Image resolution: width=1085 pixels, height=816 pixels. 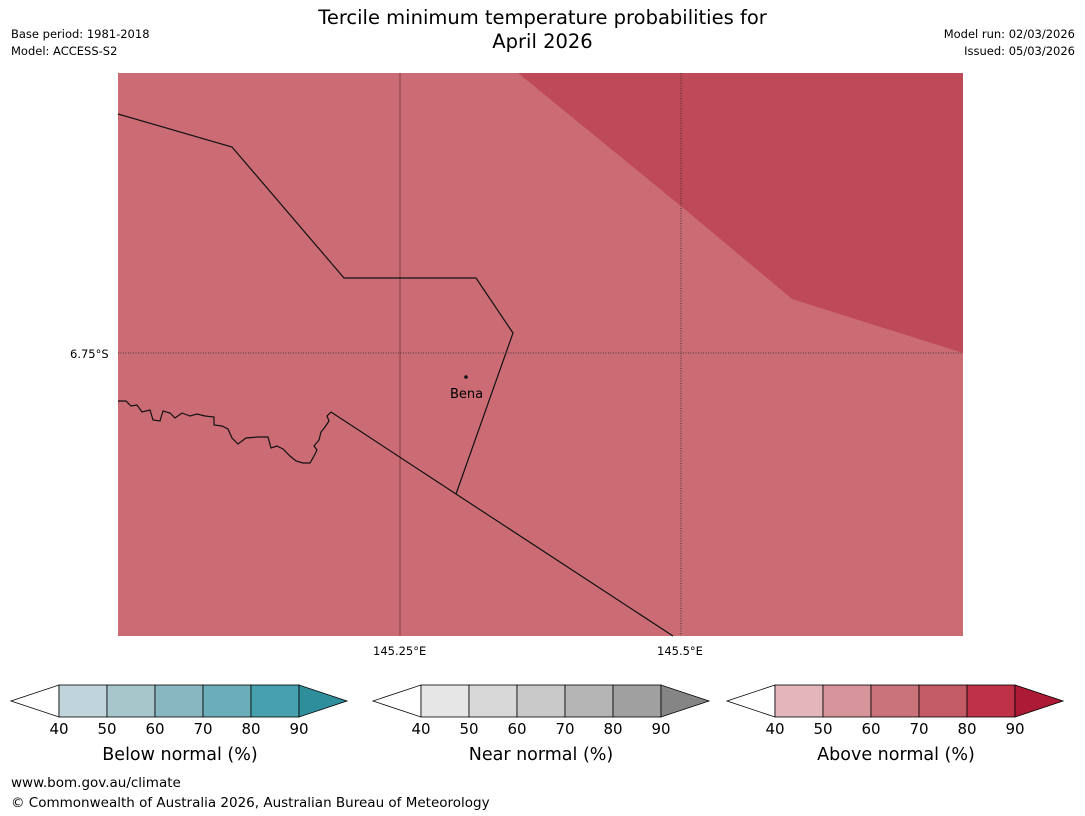 I want to click on colorbar-below-tick-label: 50, so click(x=107, y=729).